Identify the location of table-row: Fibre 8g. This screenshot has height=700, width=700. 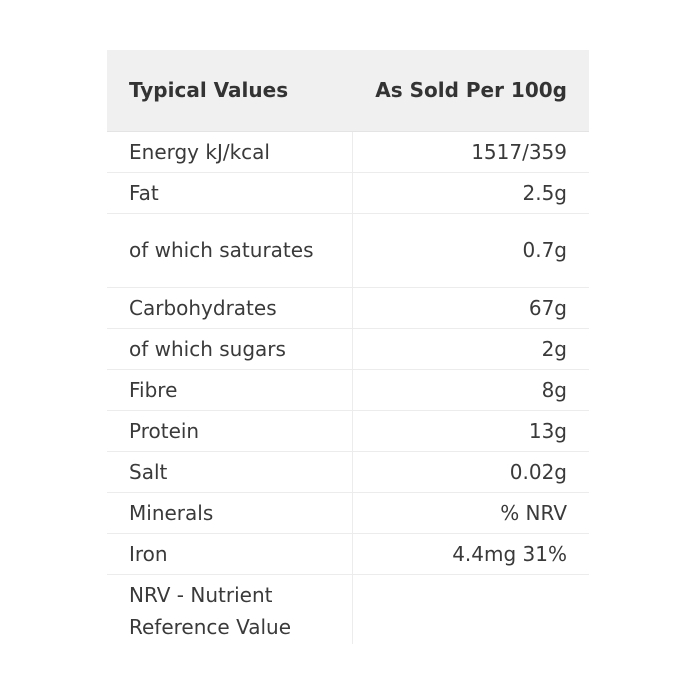
(348, 390).